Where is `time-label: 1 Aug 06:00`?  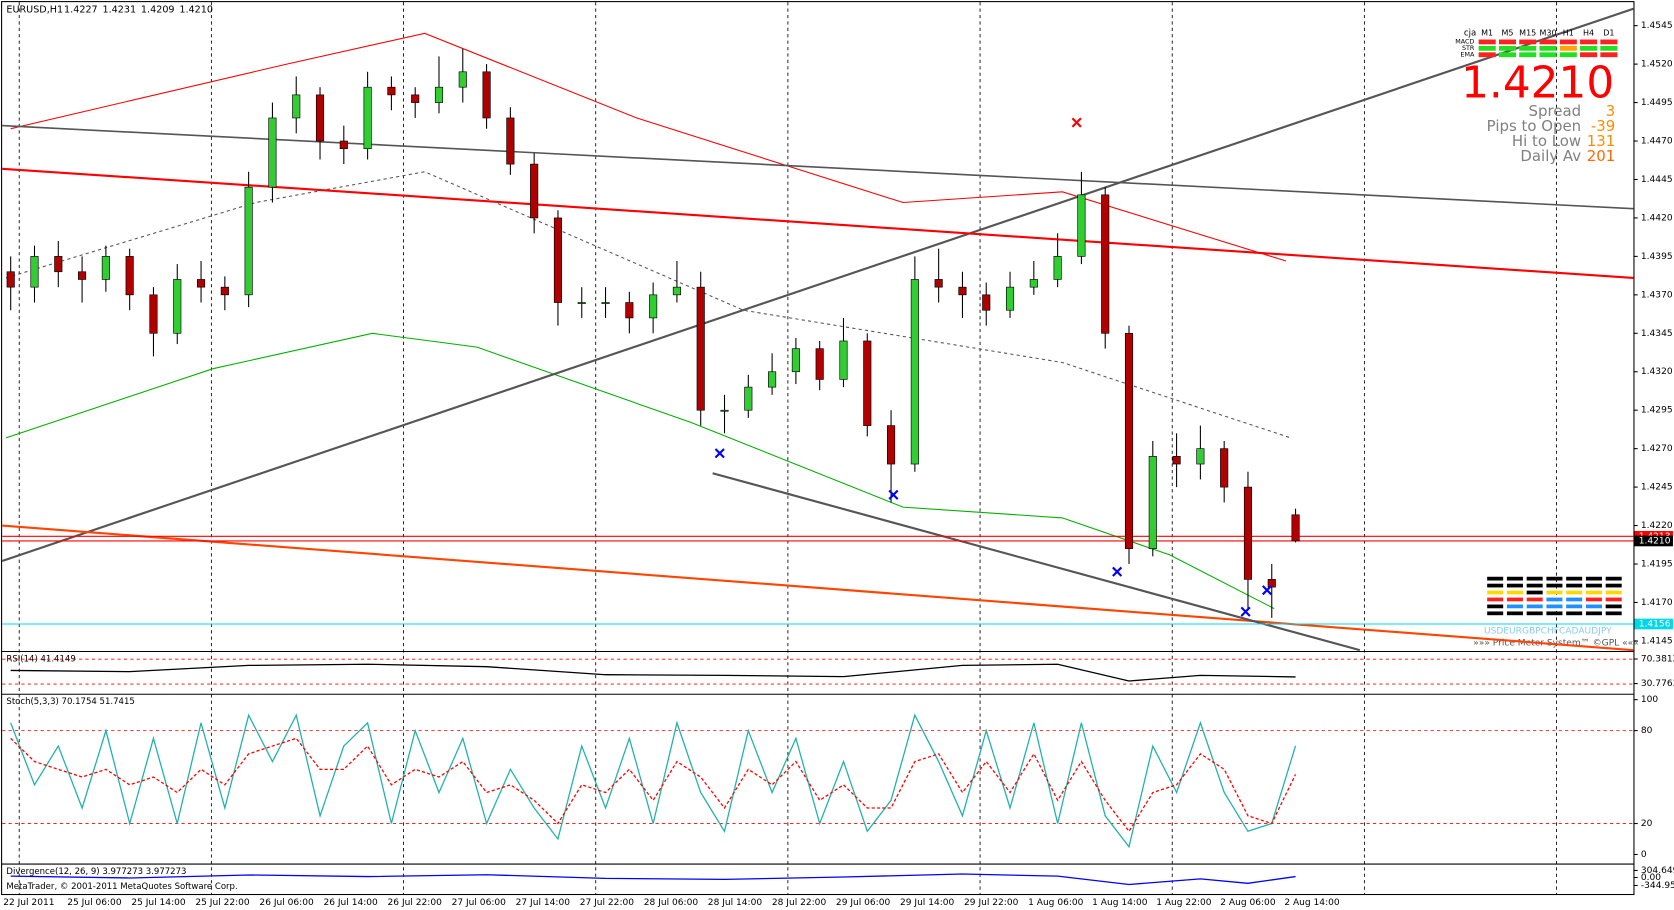
time-label: 1 Aug 06:00 is located at coordinates (1056, 903).